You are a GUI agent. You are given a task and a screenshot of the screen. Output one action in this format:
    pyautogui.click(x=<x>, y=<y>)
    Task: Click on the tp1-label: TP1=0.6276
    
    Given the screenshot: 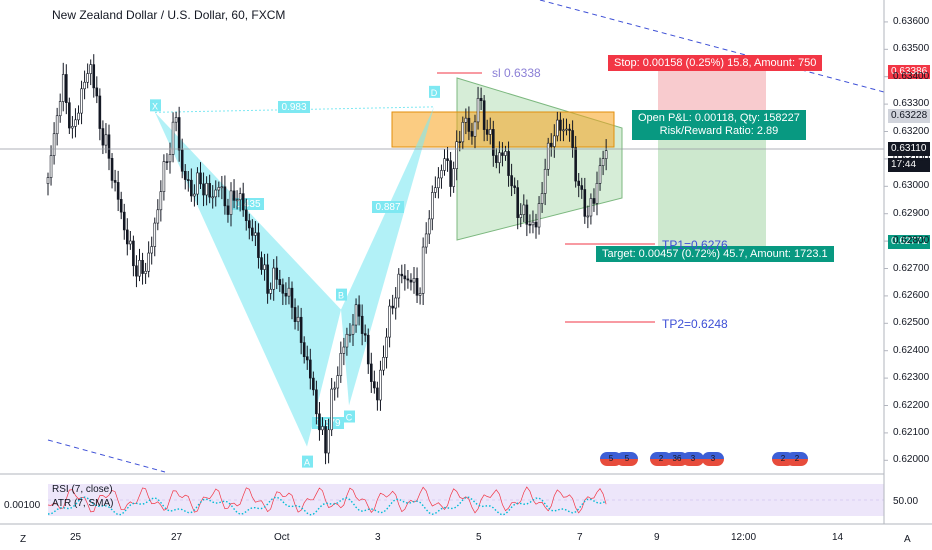 What is the action you would take?
    pyautogui.click(x=695, y=245)
    